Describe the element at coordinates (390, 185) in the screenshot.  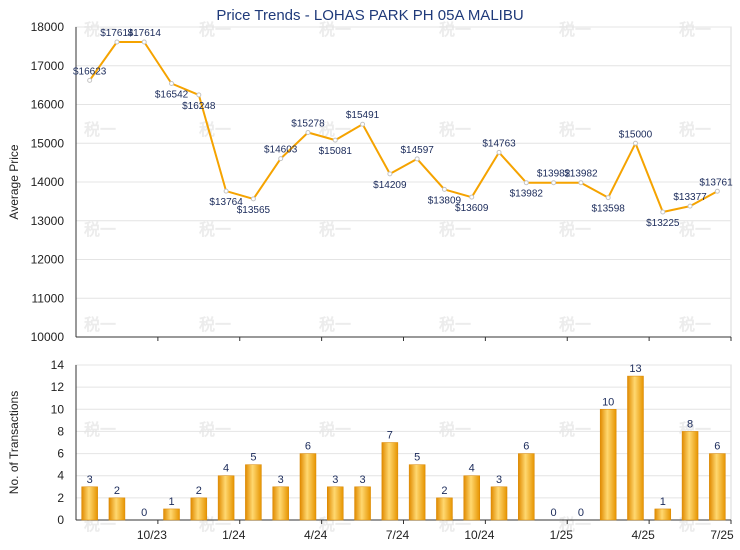
I see `price-data-label: $14209` at that location.